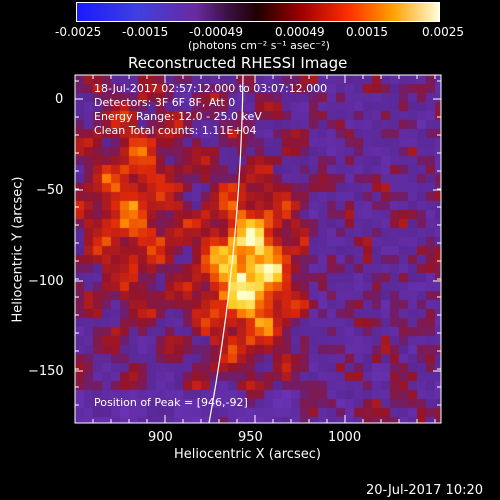  Describe the element at coordinates (216, 32) in the screenshot. I see `colorbar-tick-label: -0.00049` at that location.